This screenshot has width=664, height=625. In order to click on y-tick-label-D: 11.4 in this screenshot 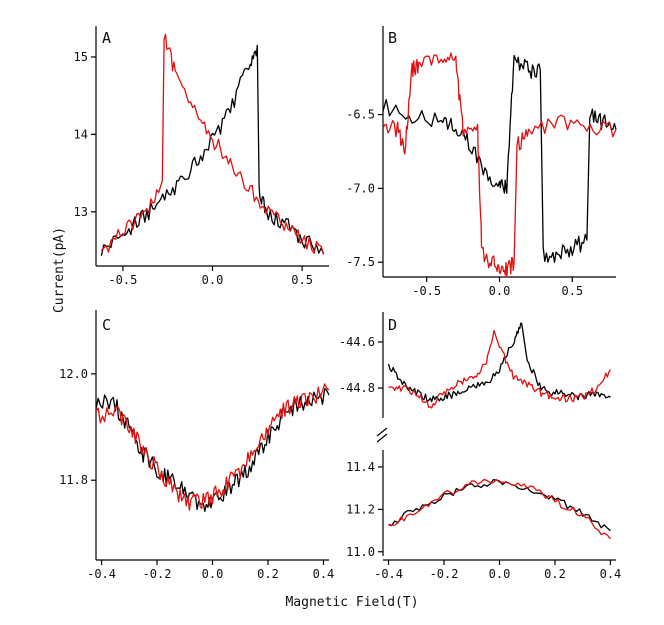, I will do `click(360, 467)`.